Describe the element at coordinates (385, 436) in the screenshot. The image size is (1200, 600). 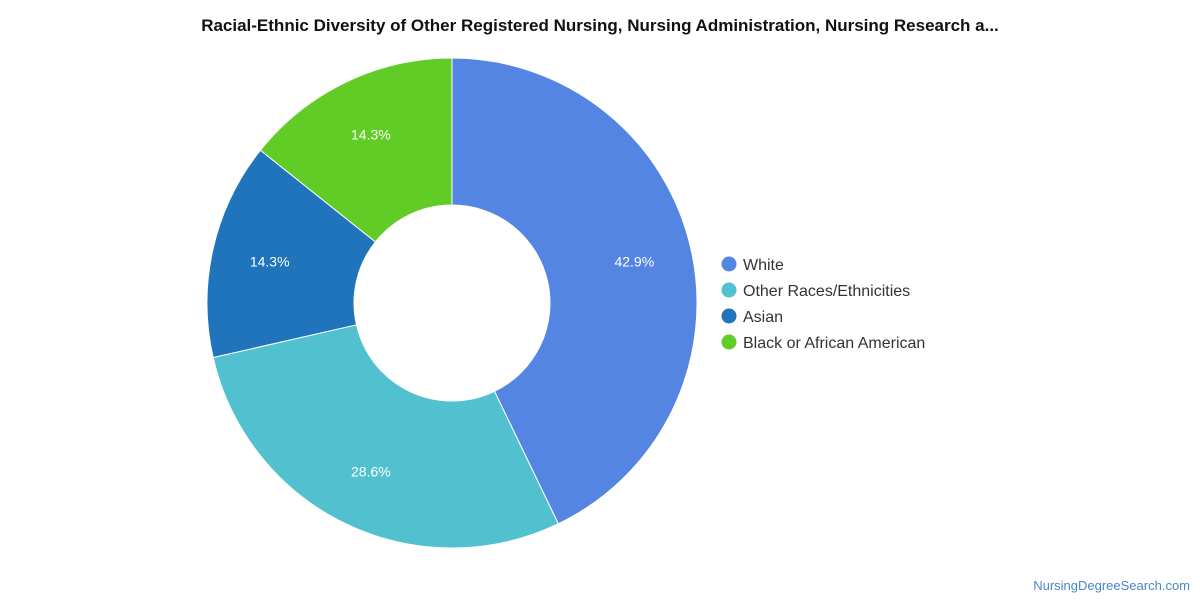
I see `slice-other-races-ethnicities` at that location.